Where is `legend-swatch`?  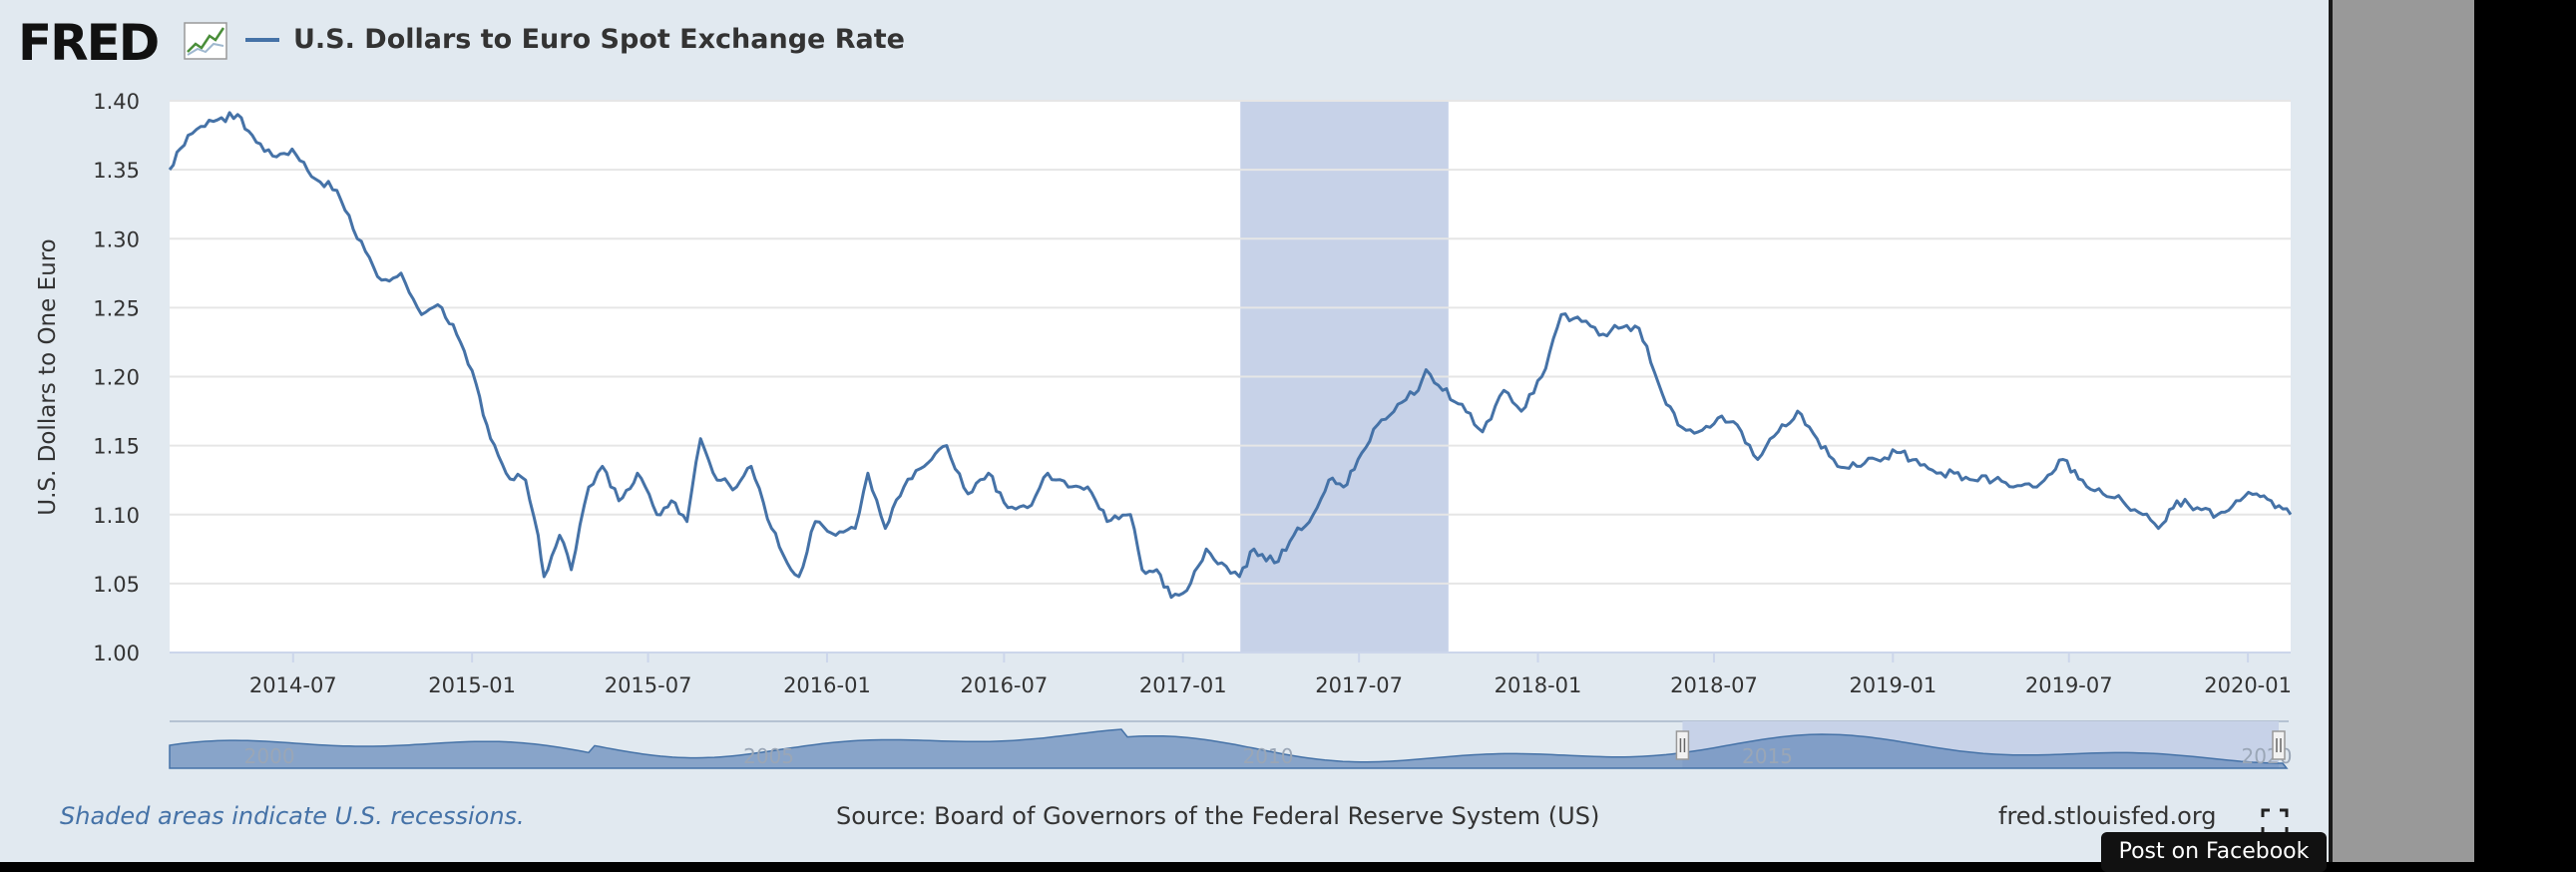 legend-swatch is located at coordinates (262, 39).